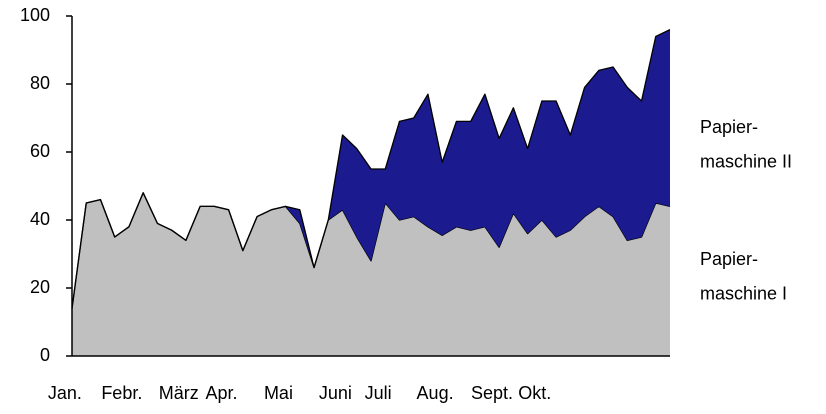 The height and width of the screenshot is (414, 826). Describe the element at coordinates (534, 393) in the screenshot. I see `x-tick-label: Okt.` at that location.